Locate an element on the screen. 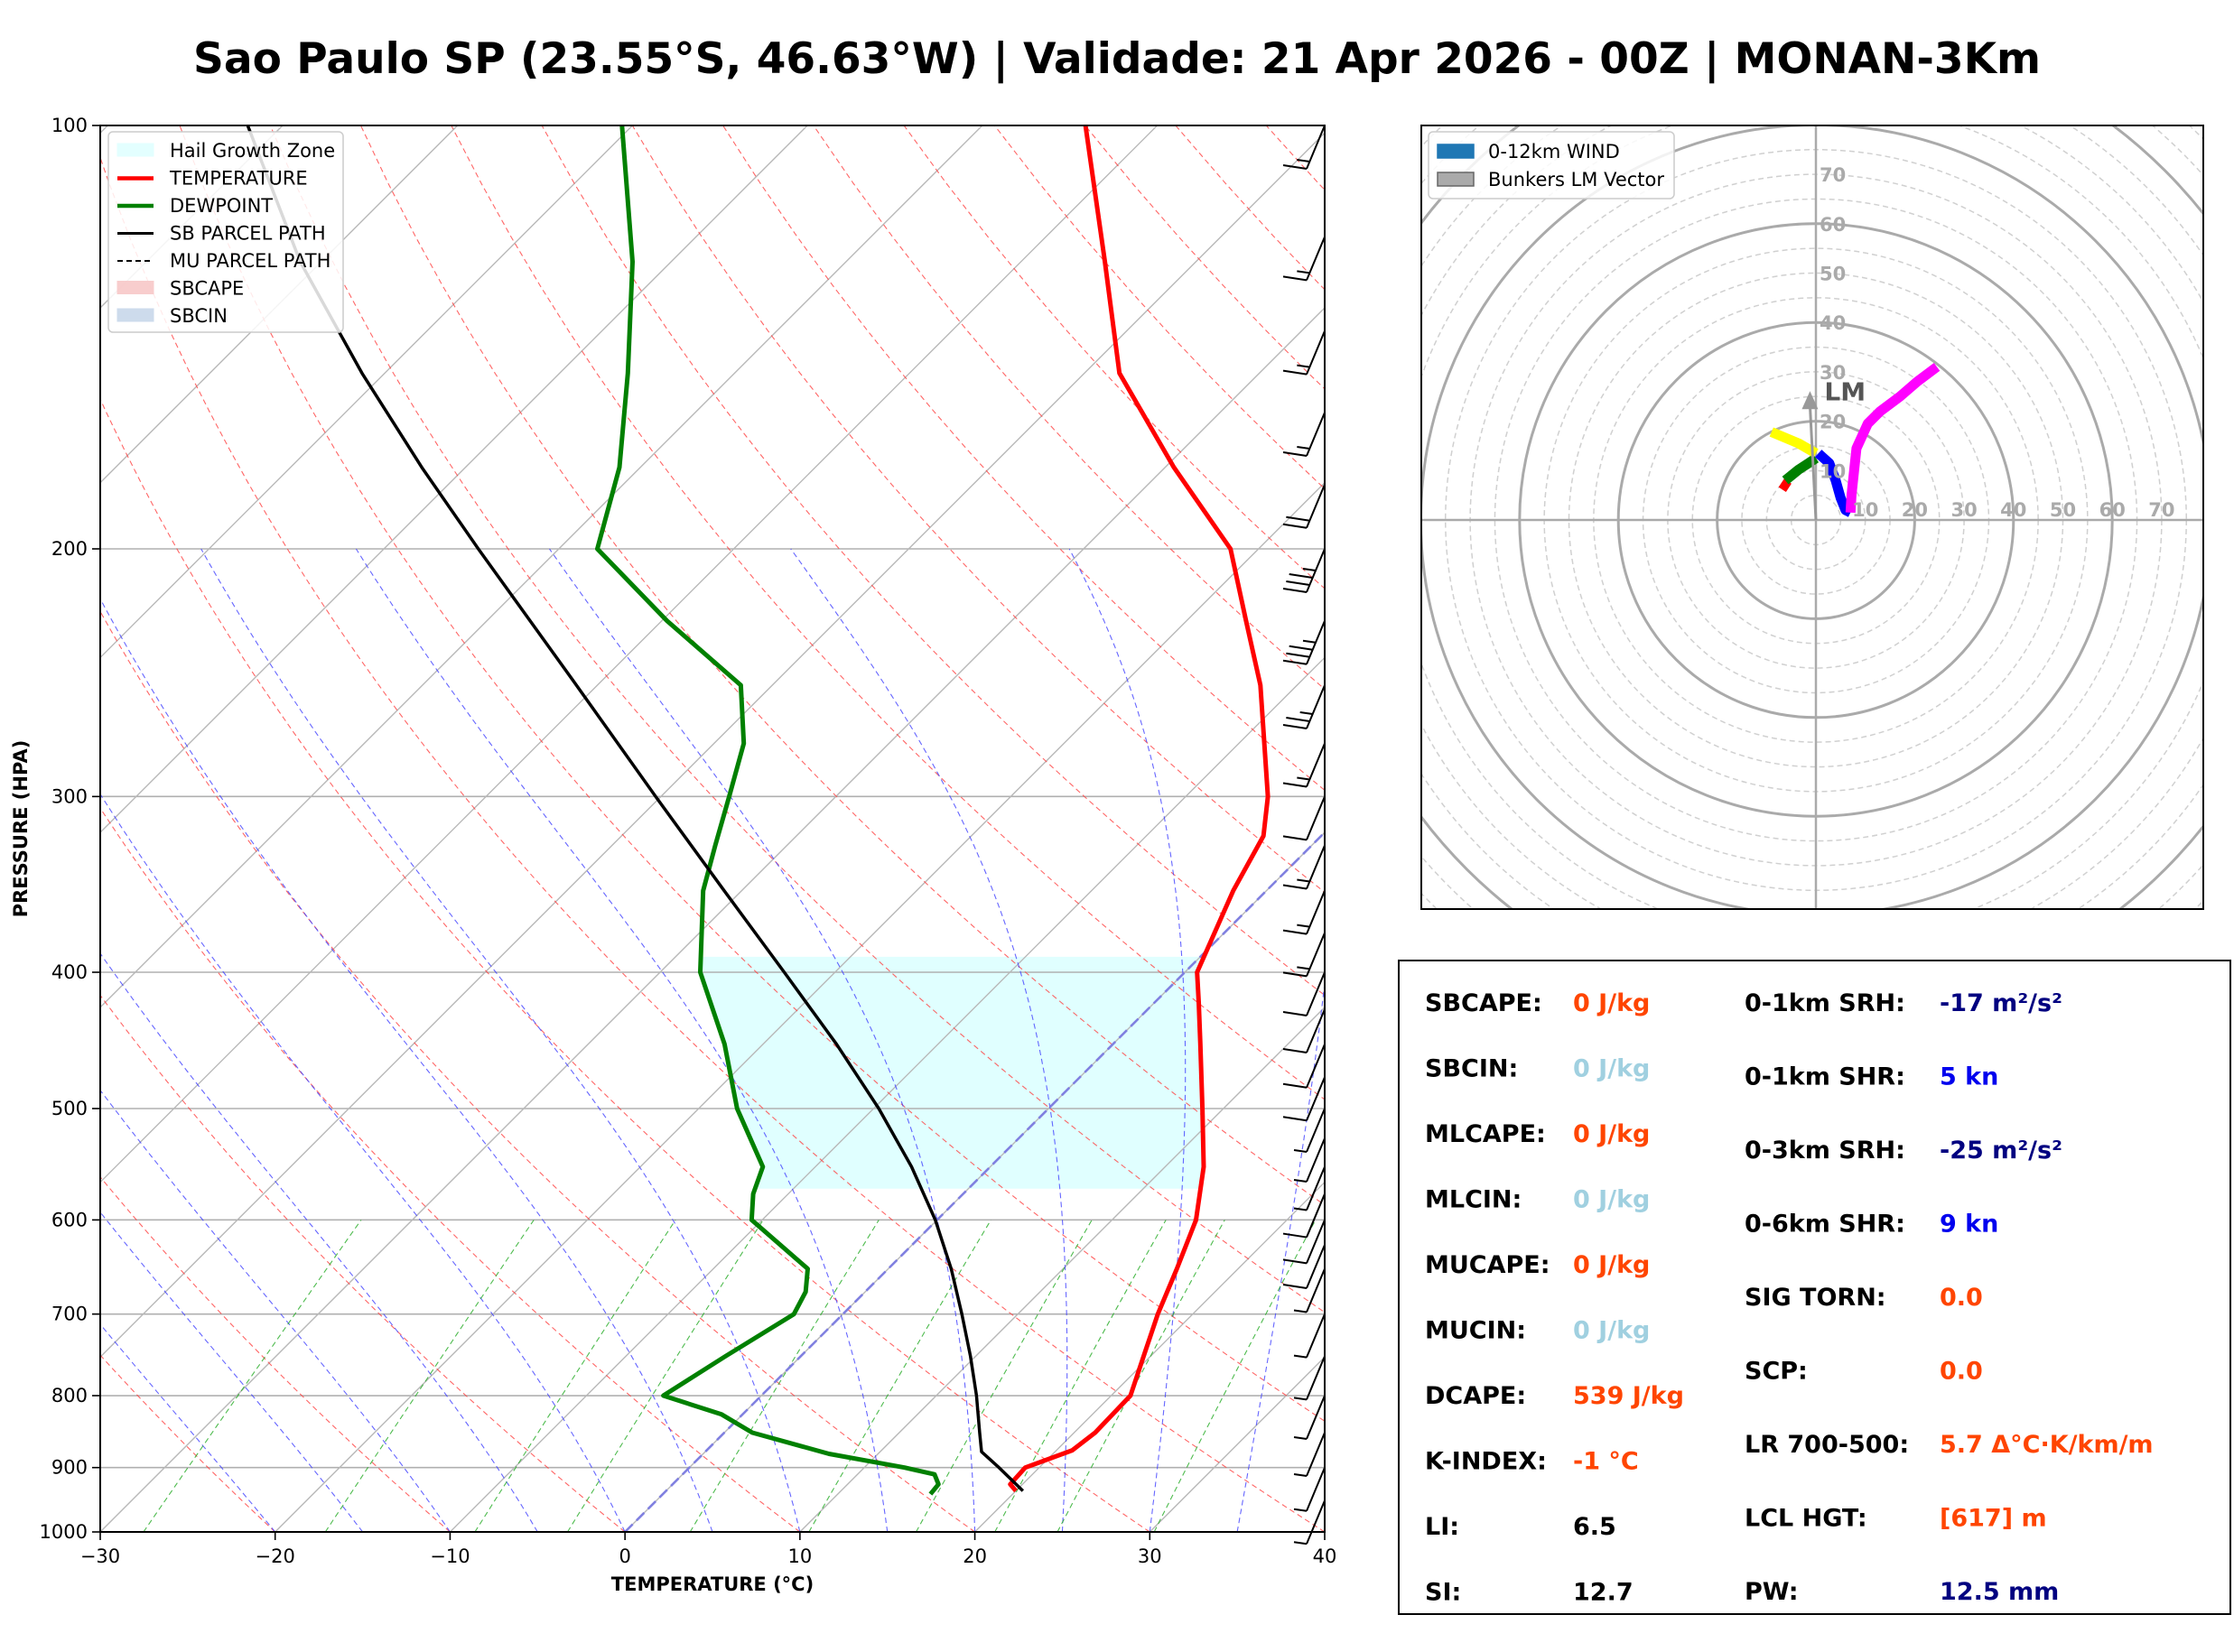  x-tick-label: 0 is located at coordinates (624, 1556).